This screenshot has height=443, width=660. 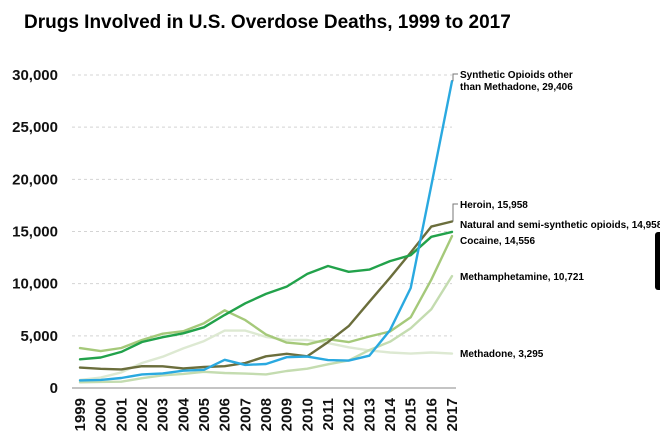 What do you see at coordinates (657, 261) in the screenshot?
I see `window-edge-tab` at bounding box center [657, 261].